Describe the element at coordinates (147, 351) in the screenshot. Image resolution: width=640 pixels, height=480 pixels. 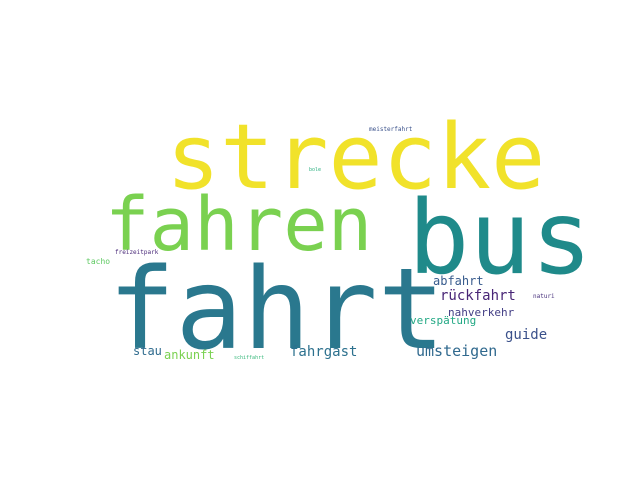
I see `word-stau: stau` at that location.